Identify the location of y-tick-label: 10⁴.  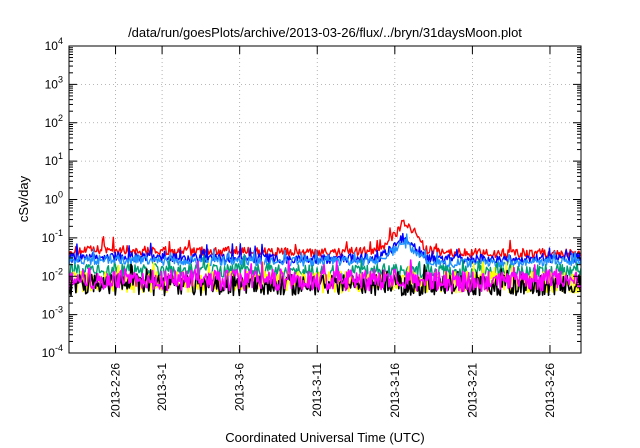
(54, 44).